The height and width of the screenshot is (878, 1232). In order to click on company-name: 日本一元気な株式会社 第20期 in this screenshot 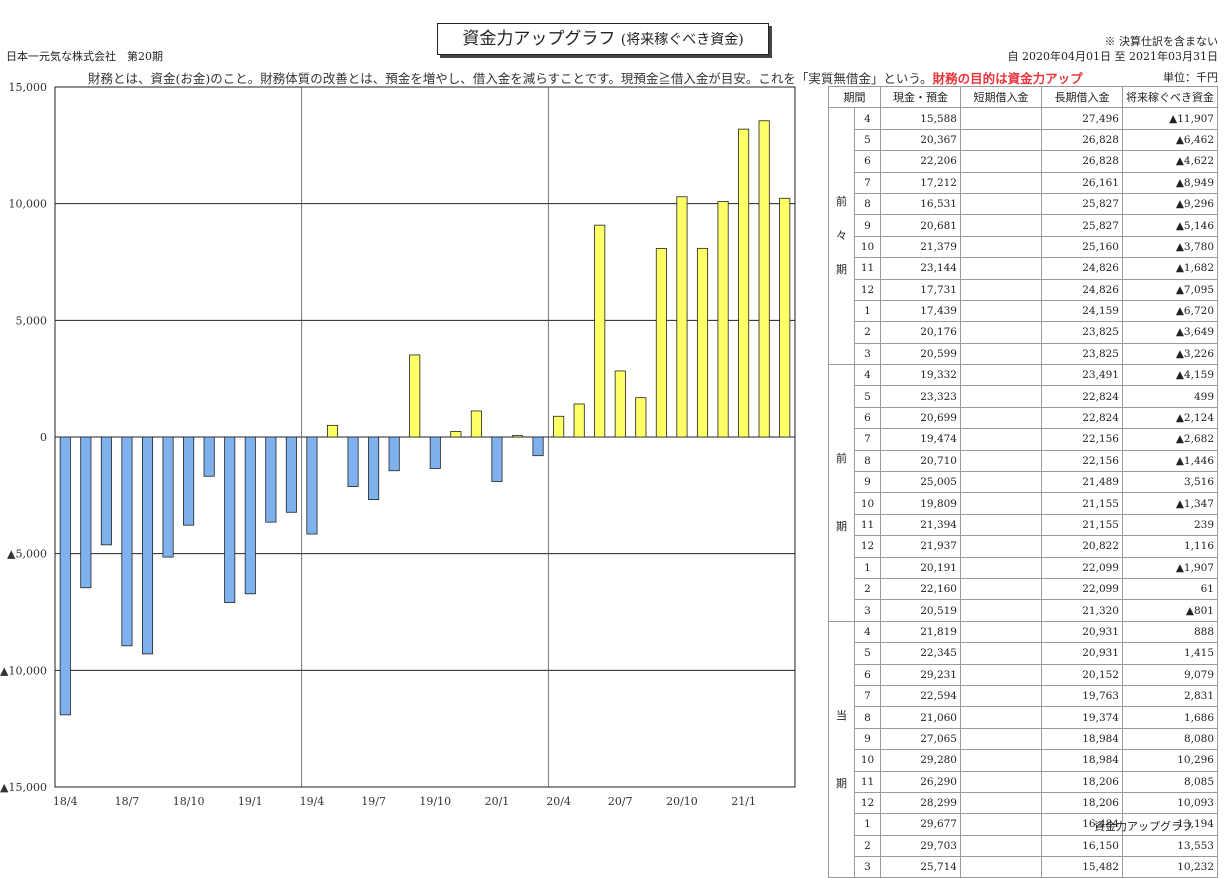, I will do `click(84, 56)`.